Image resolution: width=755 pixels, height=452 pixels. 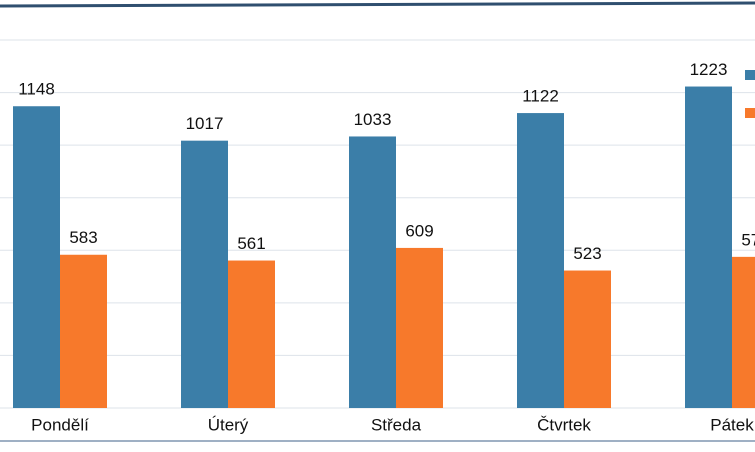 I want to click on value-label: 1223, so click(x=709, y=69).